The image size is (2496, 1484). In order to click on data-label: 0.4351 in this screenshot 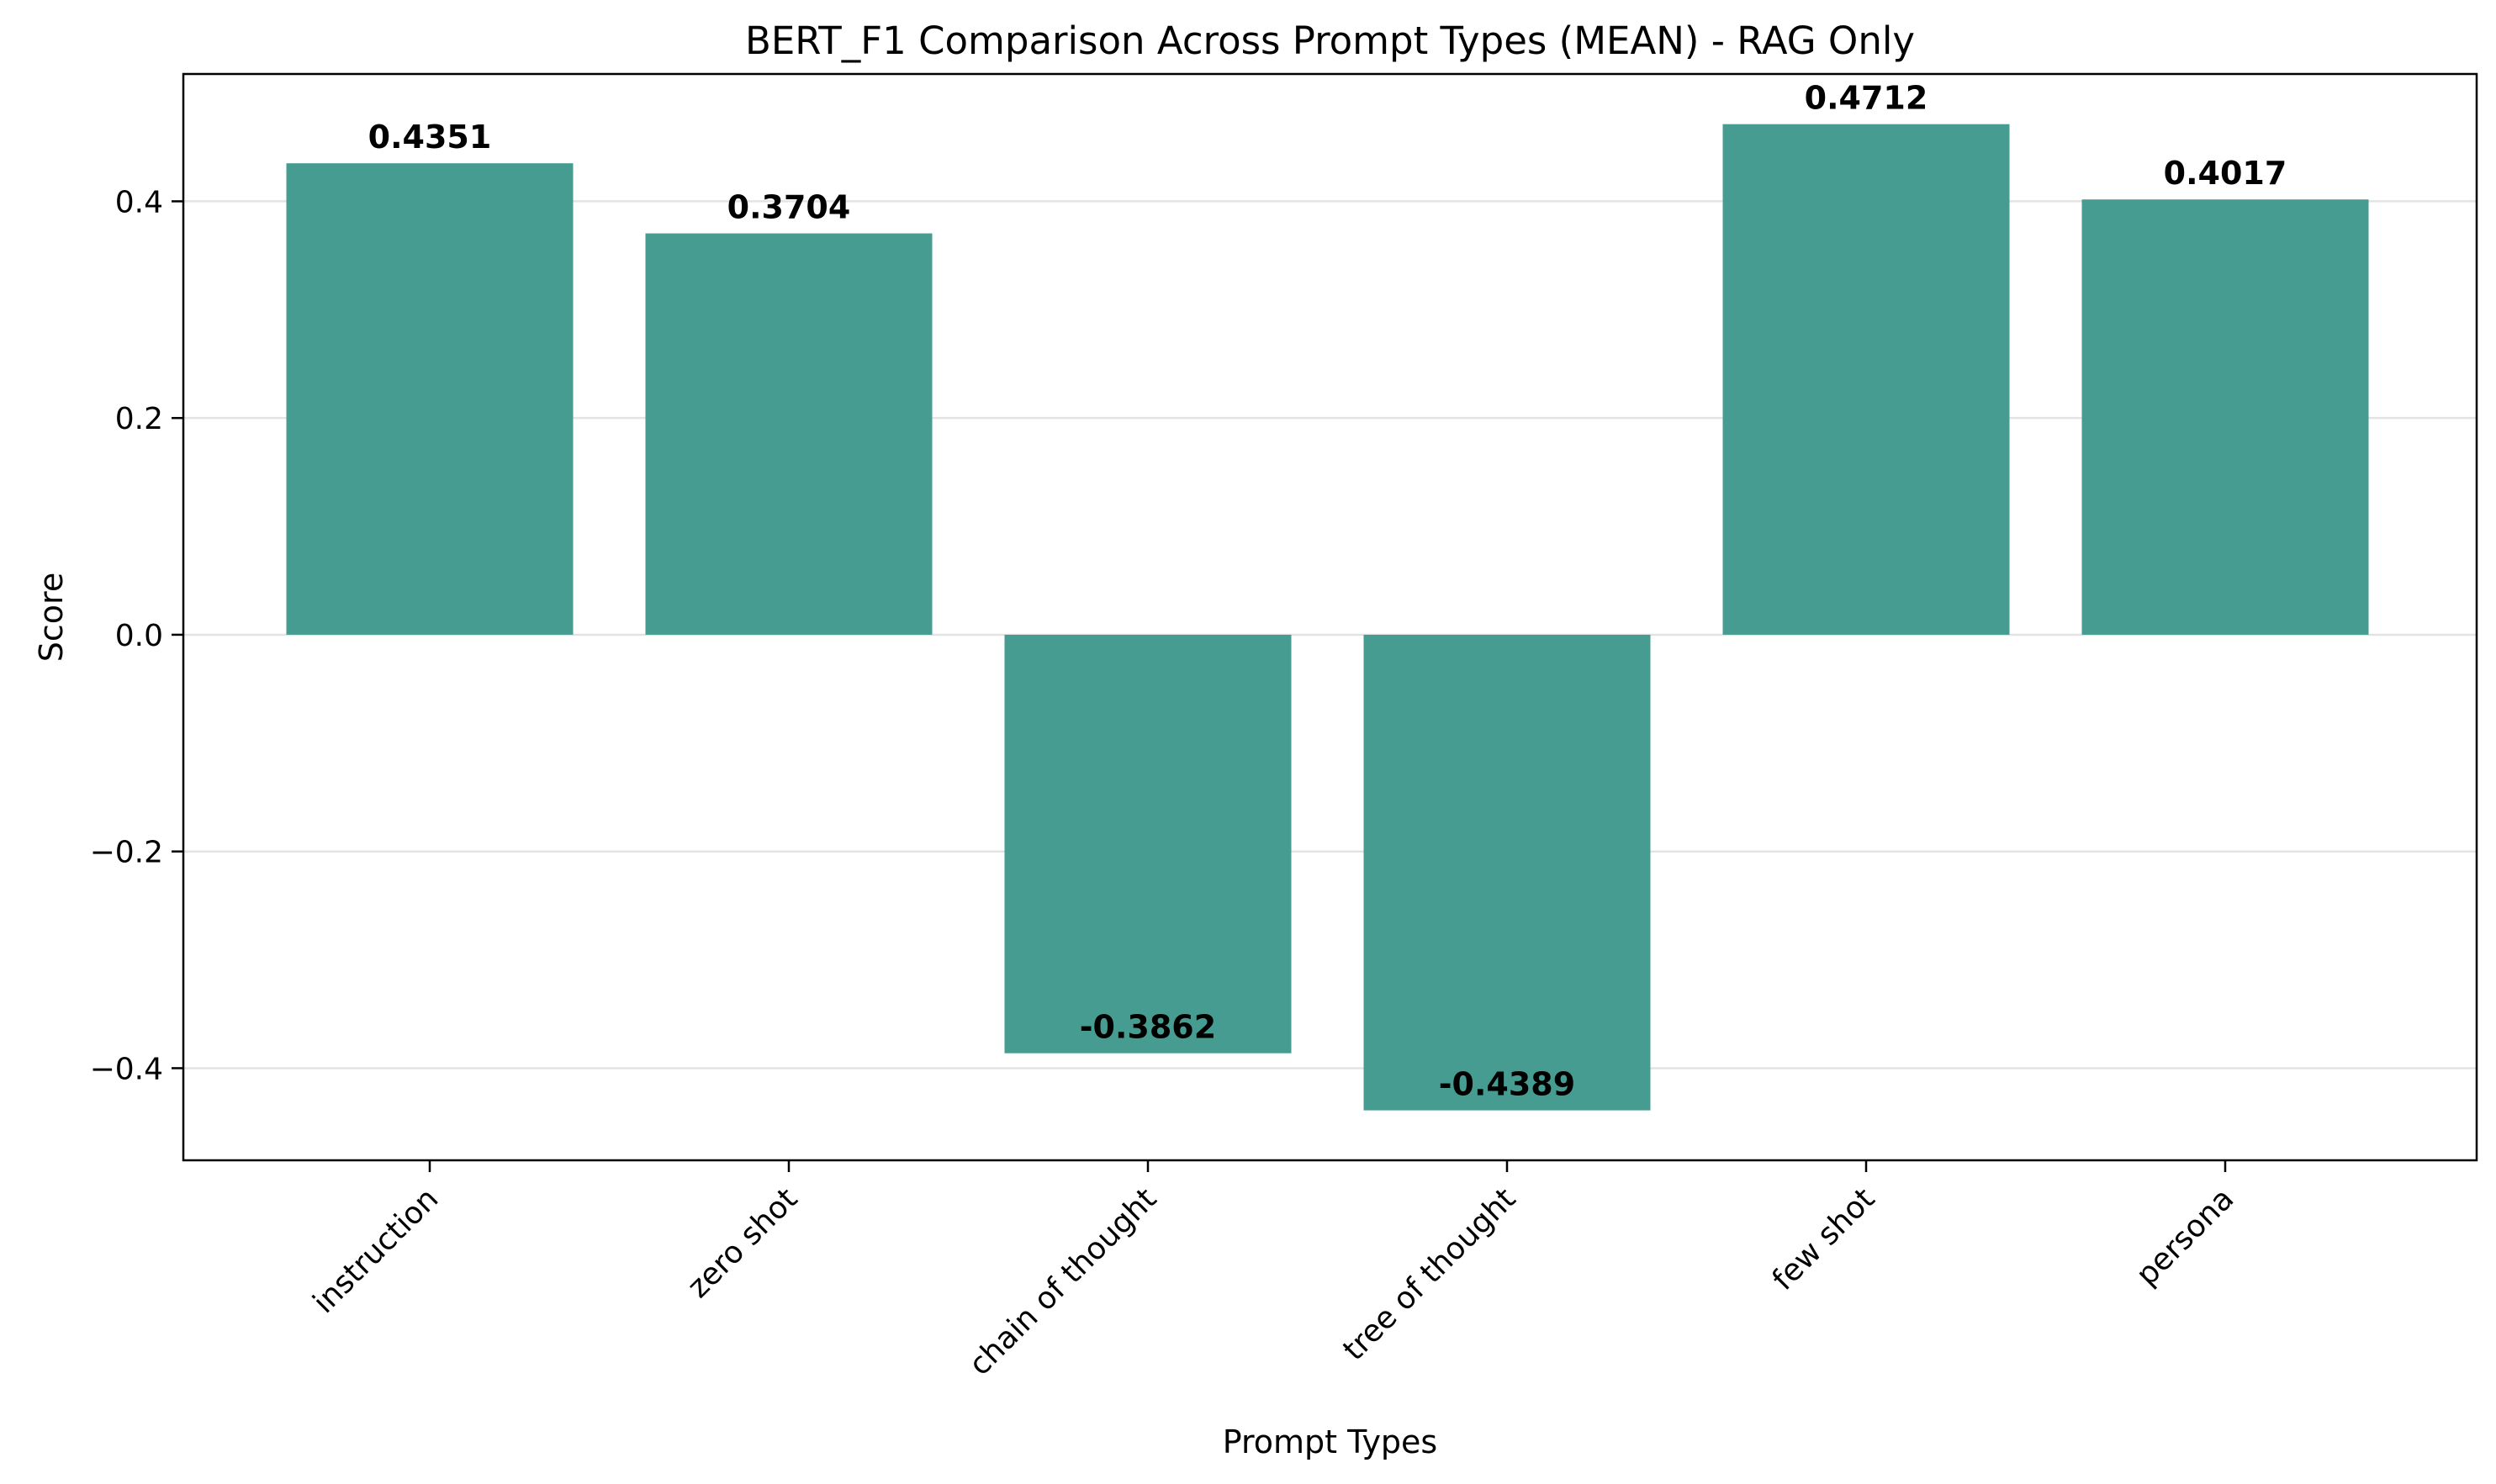, I will do `click(430, 137)`.